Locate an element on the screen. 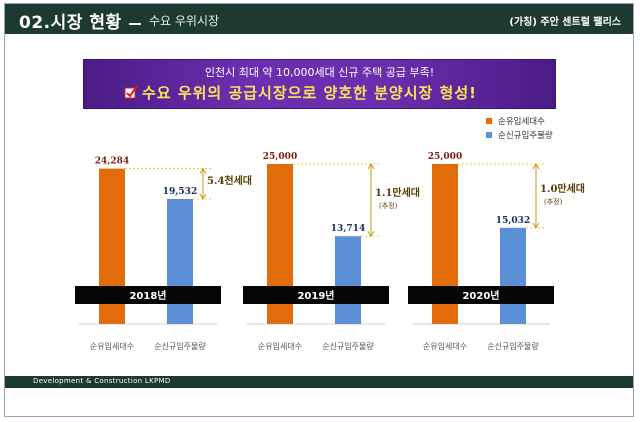 The image size is (640, 422). header-bar: 02.시장 현황 수요 우위시장 (가칭) 주안 센트럴 팰리스 is located at coordinates (319, 19).